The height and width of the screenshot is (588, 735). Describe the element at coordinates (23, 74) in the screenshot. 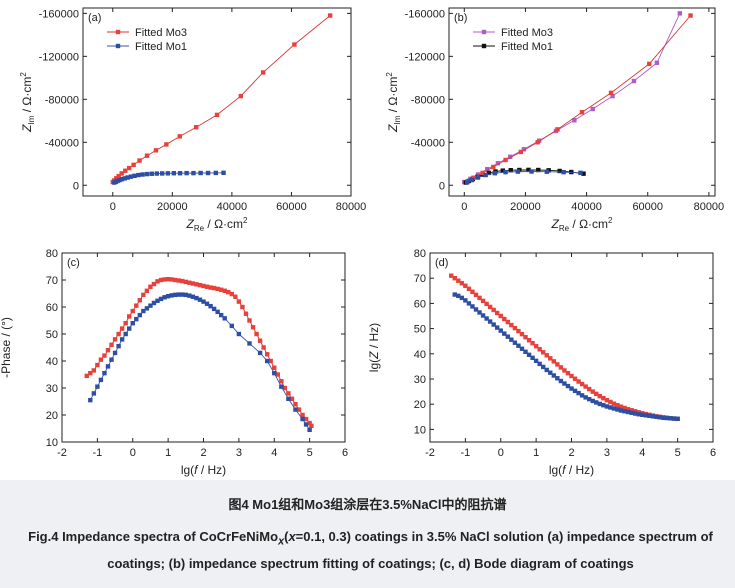

I see `y-axis-label-sup: 2` at that location.